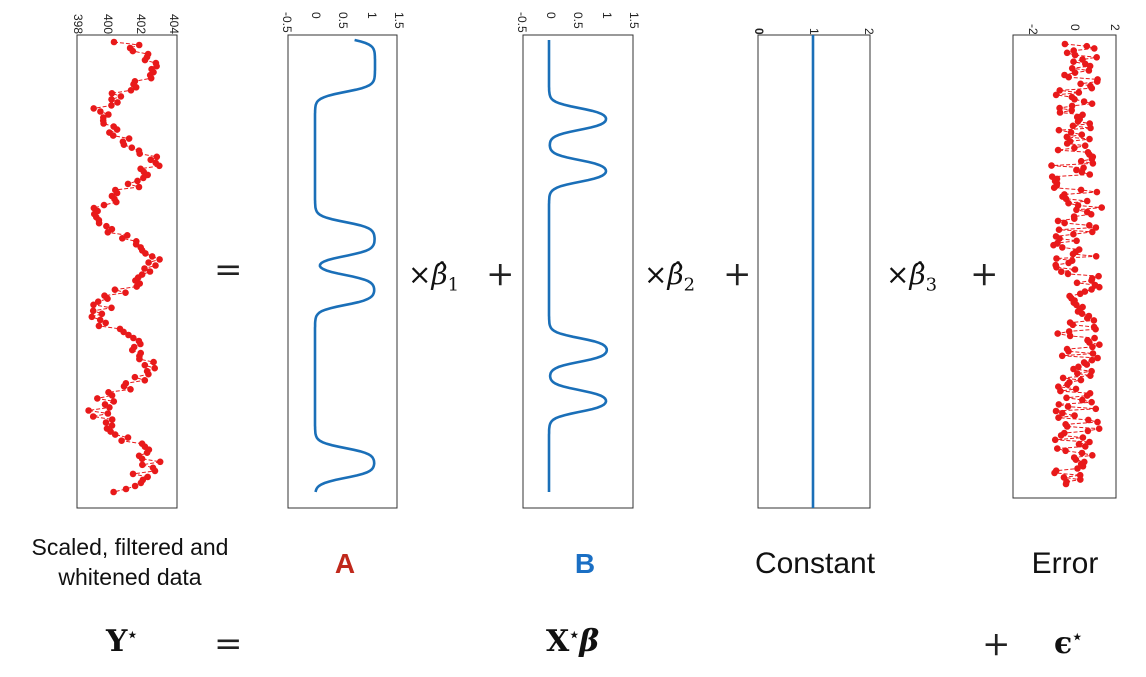 Image resolution: width=1146 pixels, height=677 pixels. I want to click on data-caption-line2: whitened data, so click(130, 577).